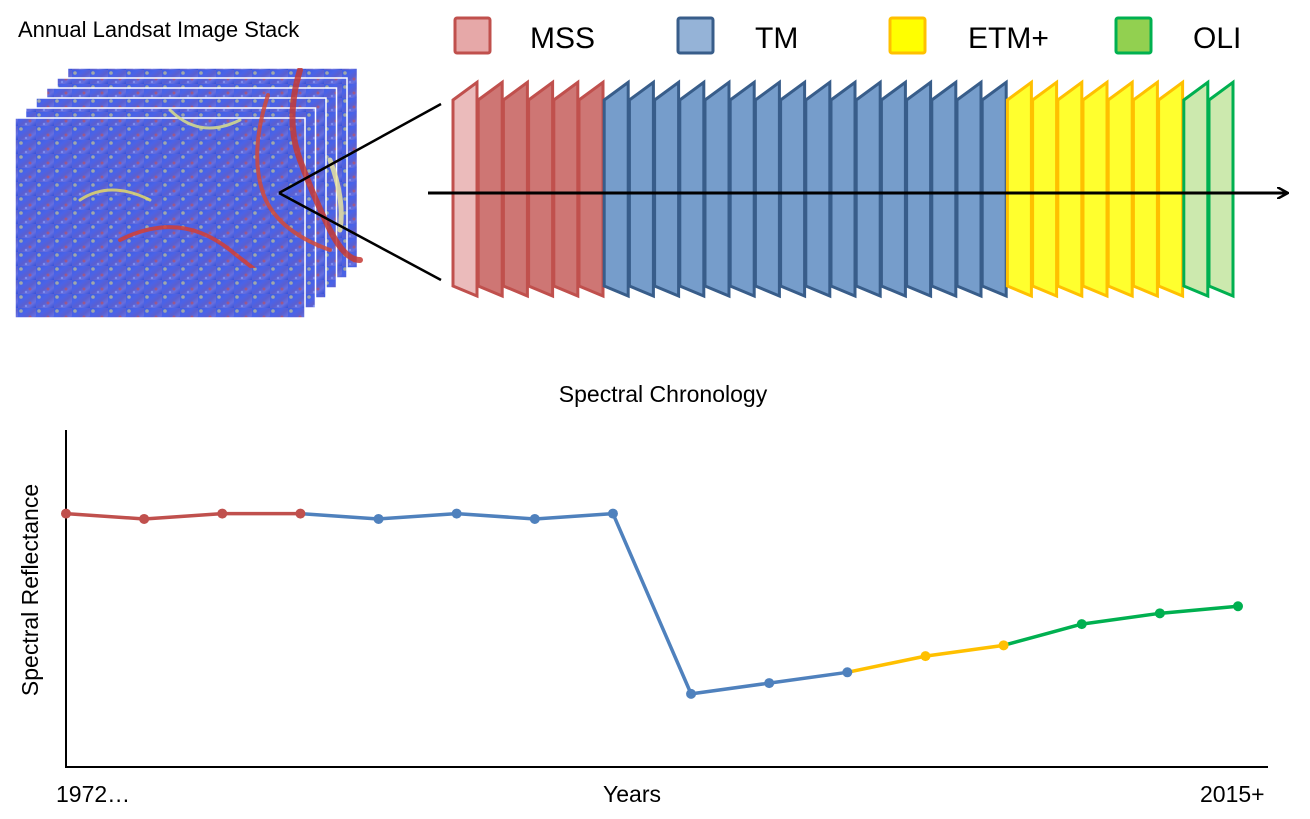 This screenshot has height=819, width=1310. What do you see at coordinates (1232, 794) in the screenshot?
I see `x-end-label: 2015+` at bounding box center [1232, 794].